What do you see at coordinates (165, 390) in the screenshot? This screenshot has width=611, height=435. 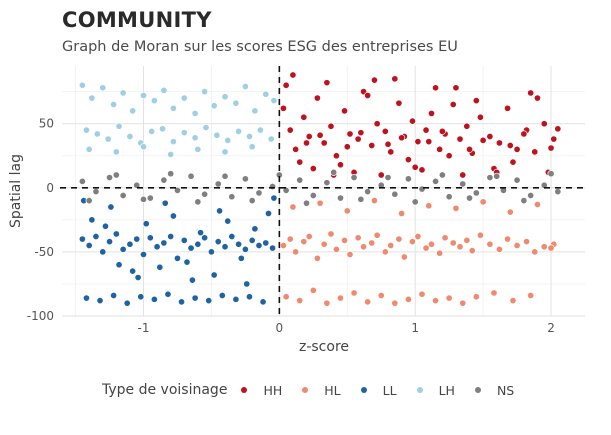 I see `legend-title: Type de voisinage` at bounding box center [165, 390].